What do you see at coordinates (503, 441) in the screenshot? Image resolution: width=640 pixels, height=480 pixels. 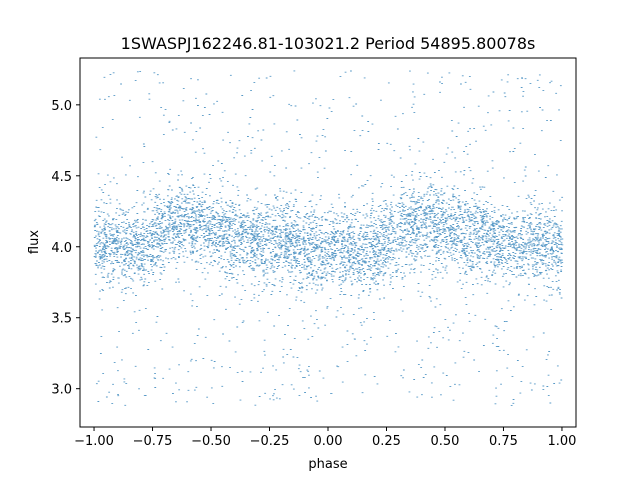 I see `x-tick-label: 0.75` at bounding box center [503, 441].